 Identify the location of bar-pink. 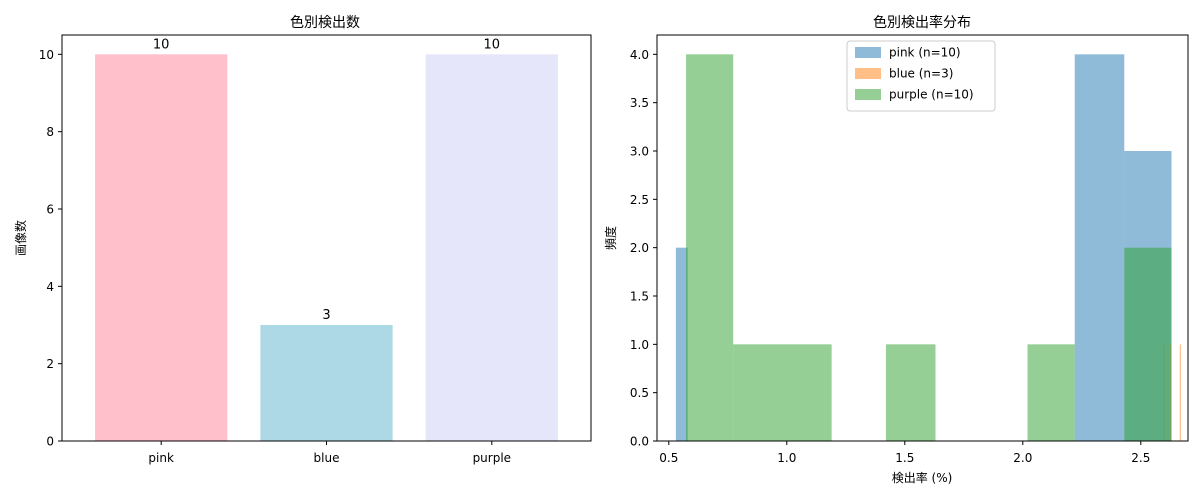
(161, 247).